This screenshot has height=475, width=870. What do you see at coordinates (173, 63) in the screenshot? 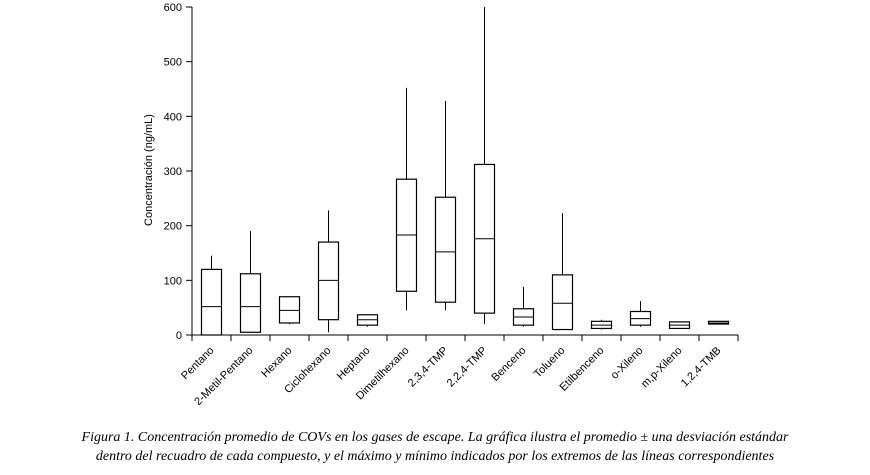
I see `y-tick-label: 500` at bounding box center [173, 63].